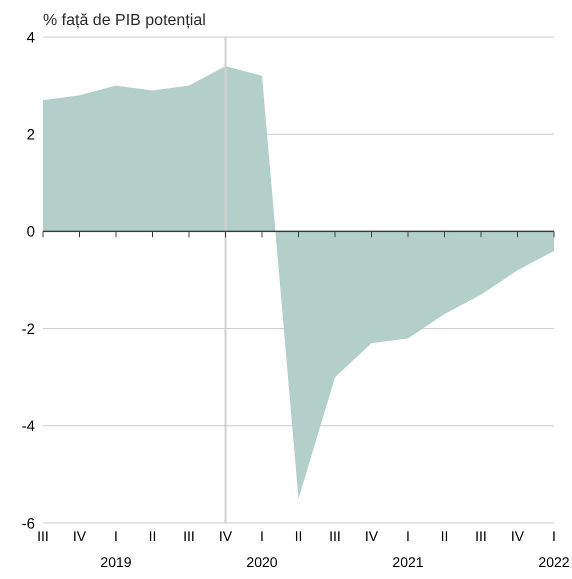 This screenshot has height=579, width=572. Describe the element at coordinates (116, 549) in the screenshot. I see `x-tick-label: I 2019` at that location.